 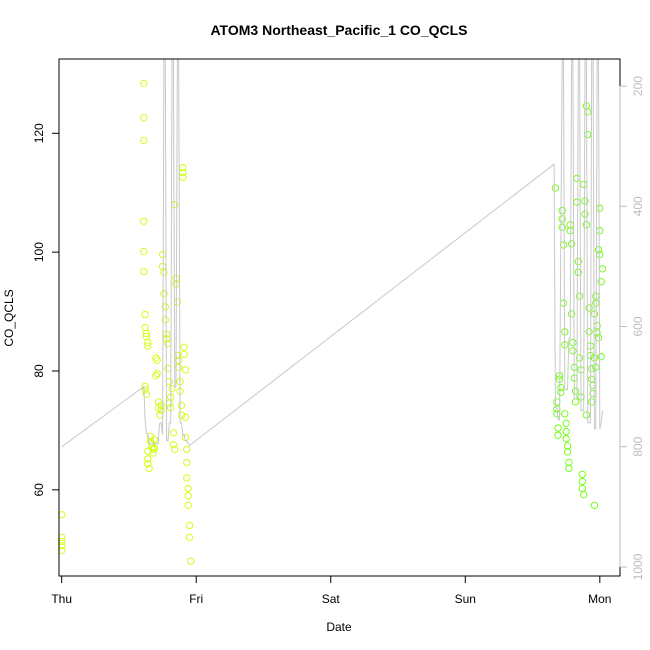 I want to click on x-axis-label: Date, so click(x=339, y=627).